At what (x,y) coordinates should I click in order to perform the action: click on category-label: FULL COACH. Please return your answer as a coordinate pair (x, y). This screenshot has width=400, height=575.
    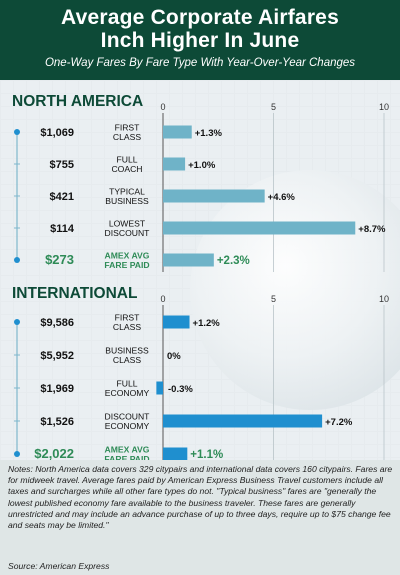
    Looking at the image, I should click on (126, 164).